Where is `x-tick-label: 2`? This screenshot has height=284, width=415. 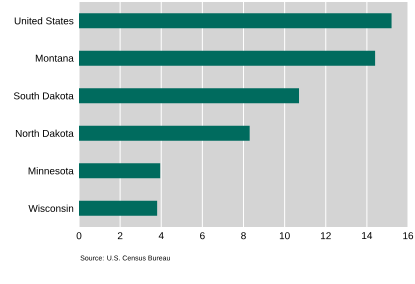
x-tick-label: 2 is located at coordinates (120, 236).